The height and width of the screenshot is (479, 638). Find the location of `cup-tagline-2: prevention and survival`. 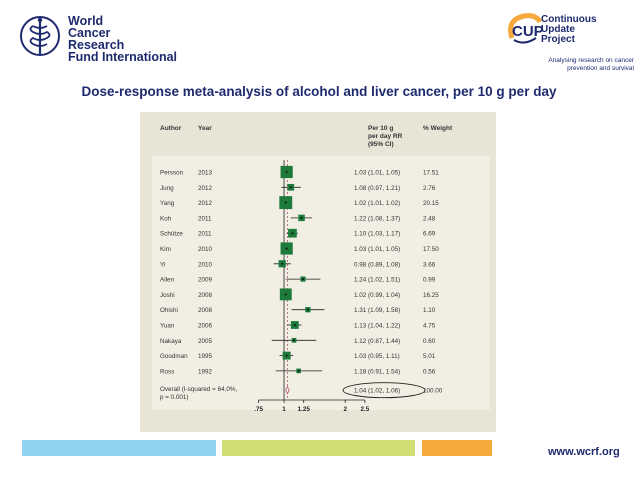

cup-tagline-2: prevention and survival is located at coordinates (600, 68).